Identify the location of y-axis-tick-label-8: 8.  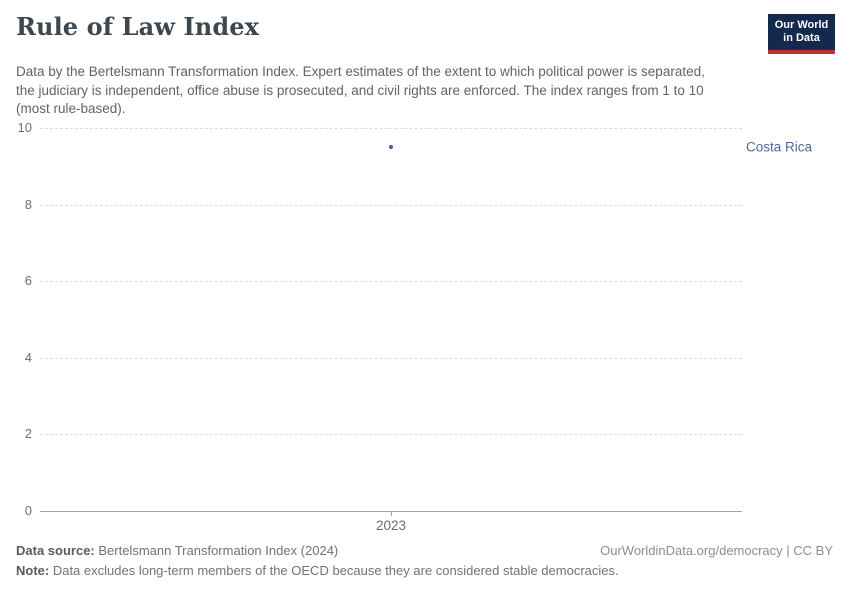
(28, 204).